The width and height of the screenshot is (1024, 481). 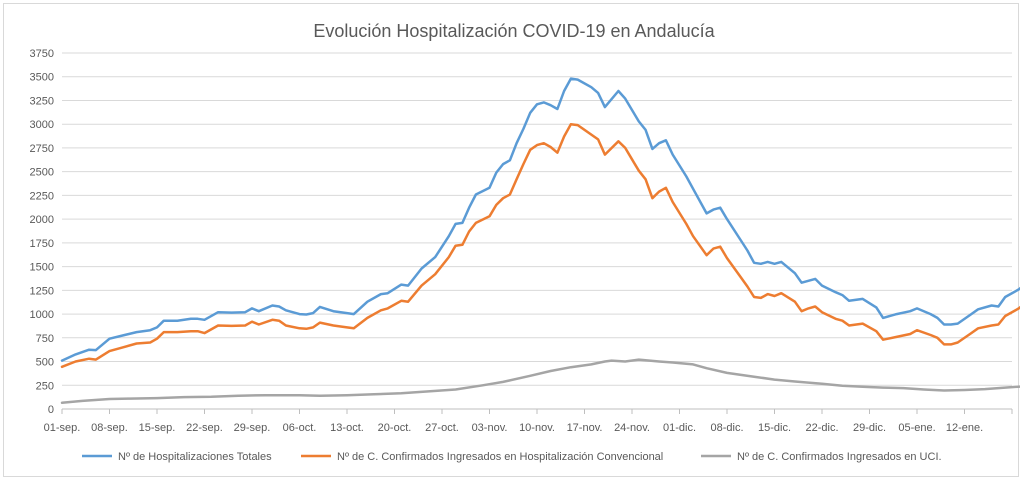 What do you see at coordinates (774, 428) in the screenshot?
I see `x-tick-label: 15-dic.` at bounding box center [774, 428].